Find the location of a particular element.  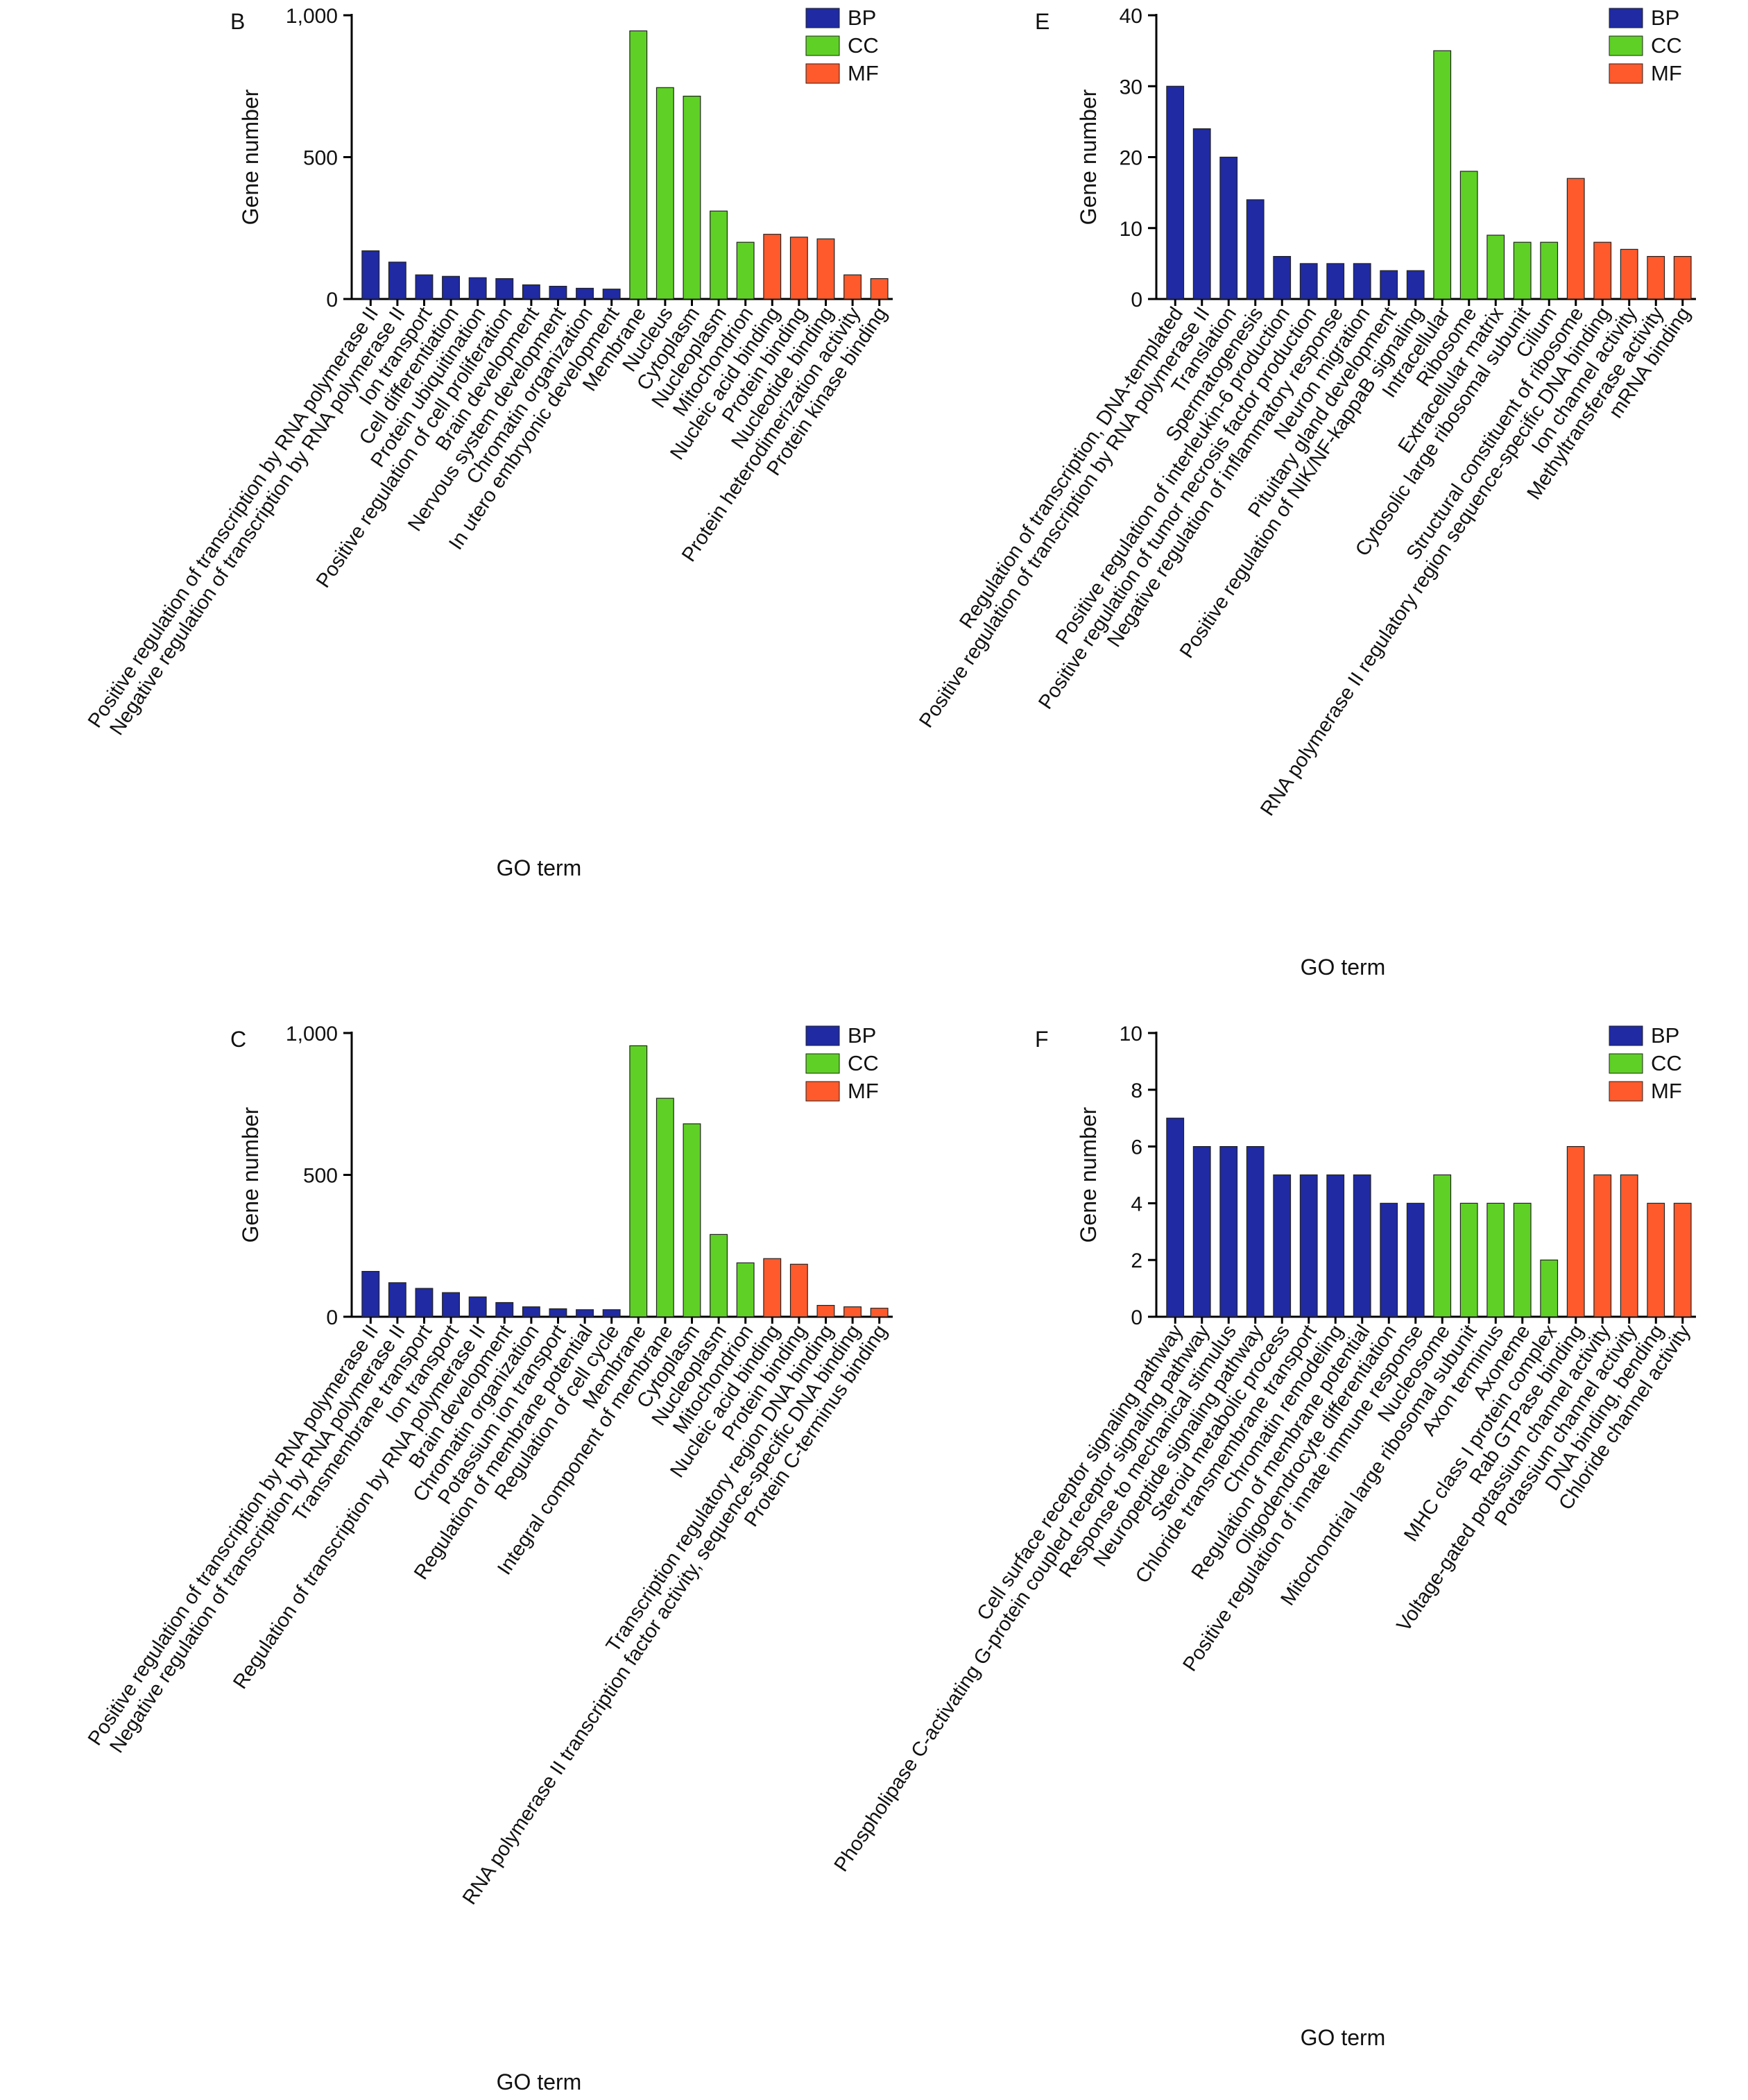

y-tick-label: 2 is located at coordinates (1136, 1261).